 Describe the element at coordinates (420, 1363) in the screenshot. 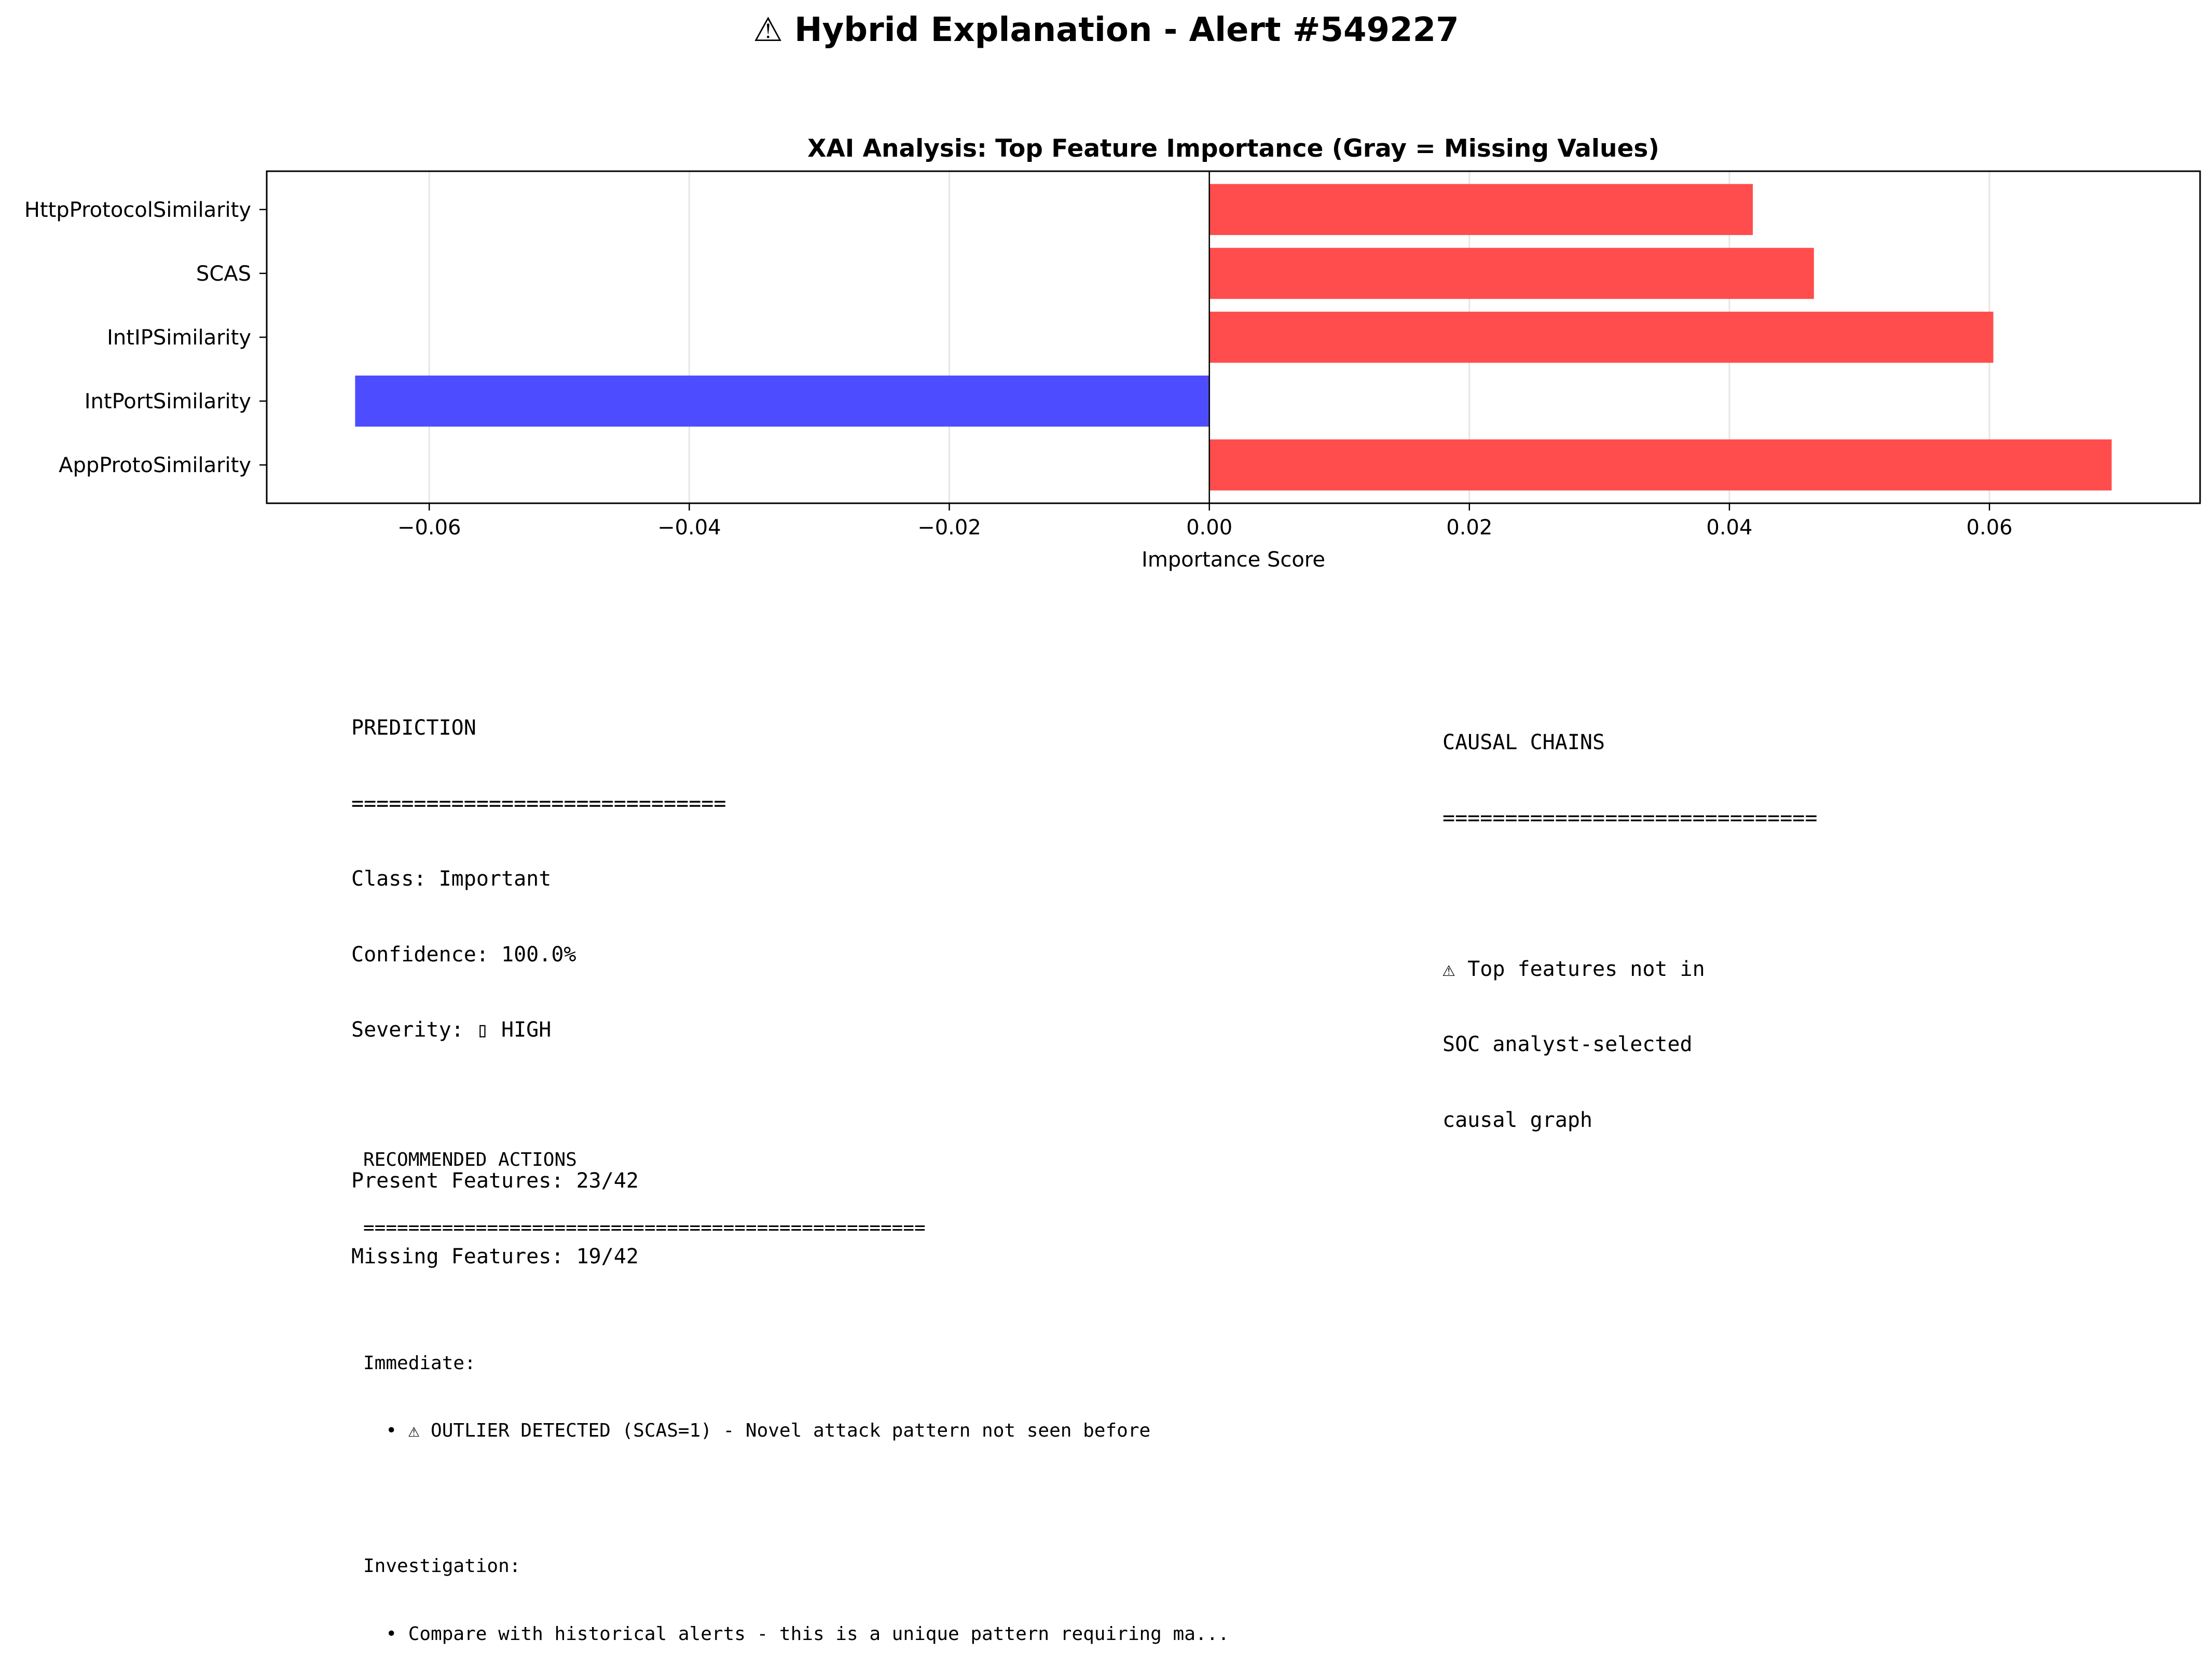

I see `immediate-label: Immediate:` at that location.